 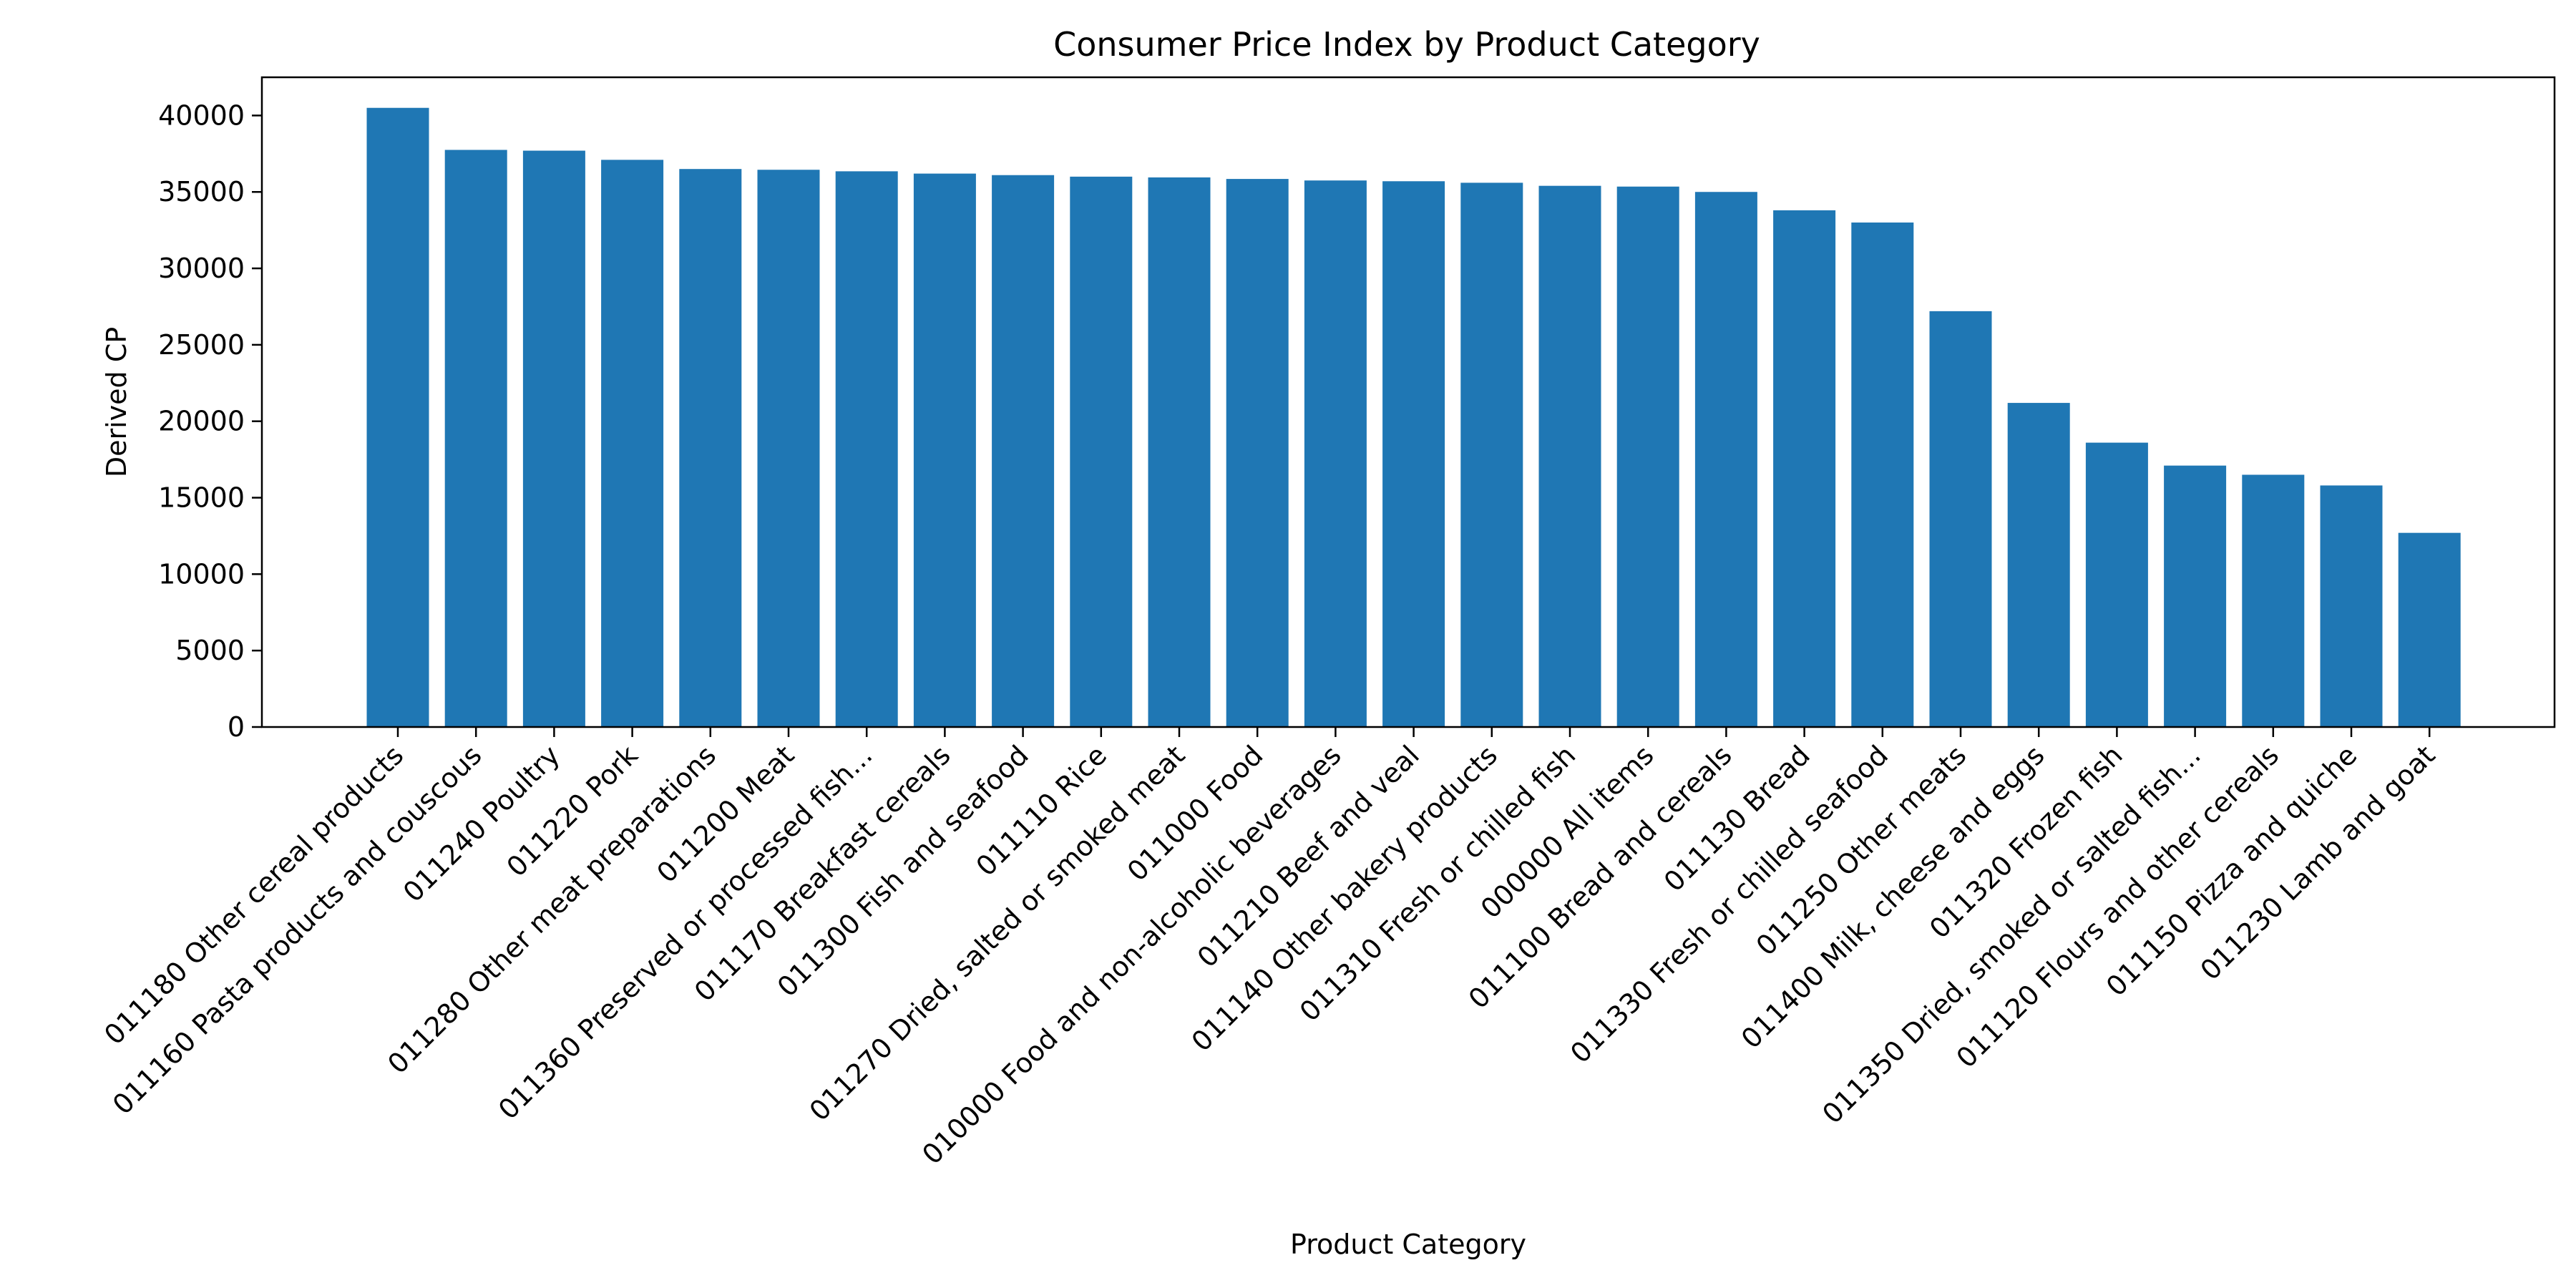 What do you see at coordinates (201, 421) in the screenshot?
I see `y-tick-label: 20000` at bounding box center [201, 421].